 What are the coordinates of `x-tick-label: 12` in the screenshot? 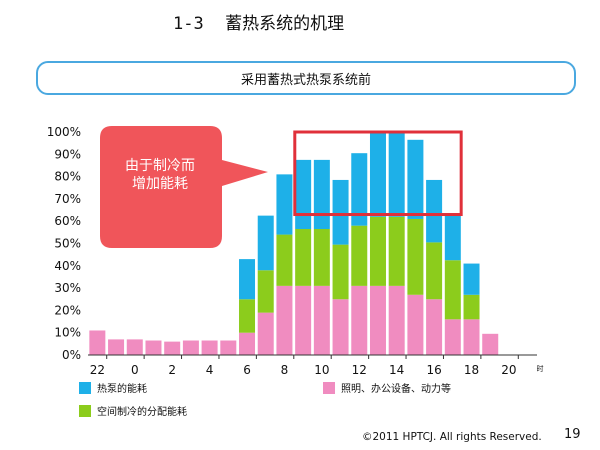 It's located at (359, 370).